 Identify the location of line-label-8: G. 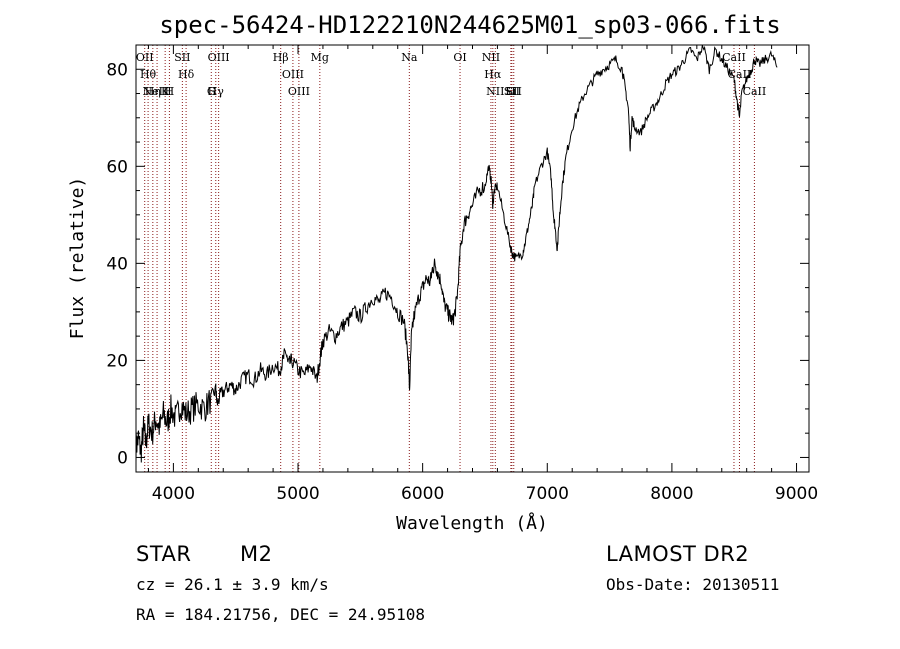
(211, 91).